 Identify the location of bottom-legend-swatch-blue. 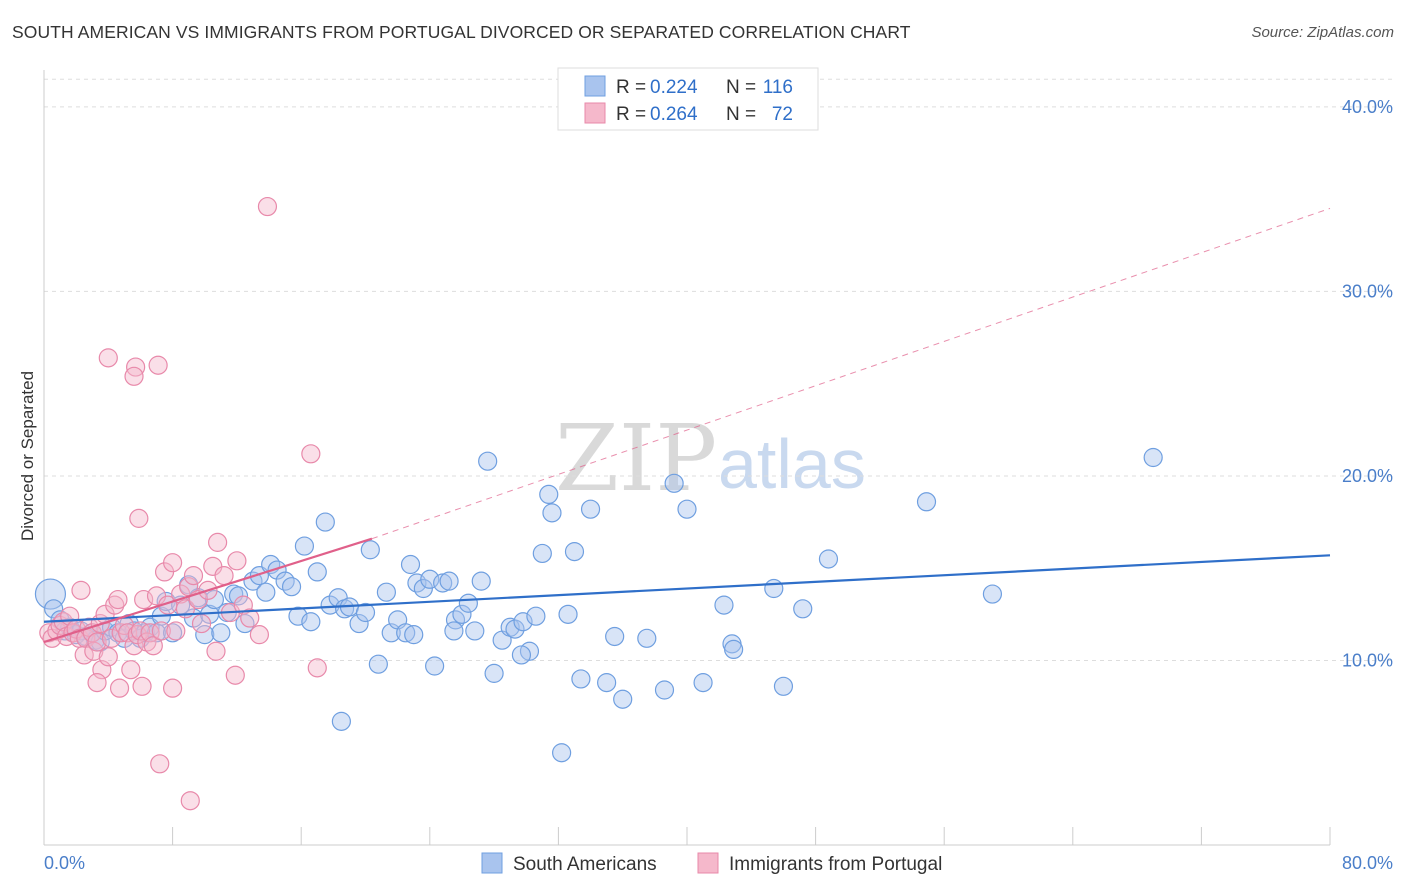
(492, 863).